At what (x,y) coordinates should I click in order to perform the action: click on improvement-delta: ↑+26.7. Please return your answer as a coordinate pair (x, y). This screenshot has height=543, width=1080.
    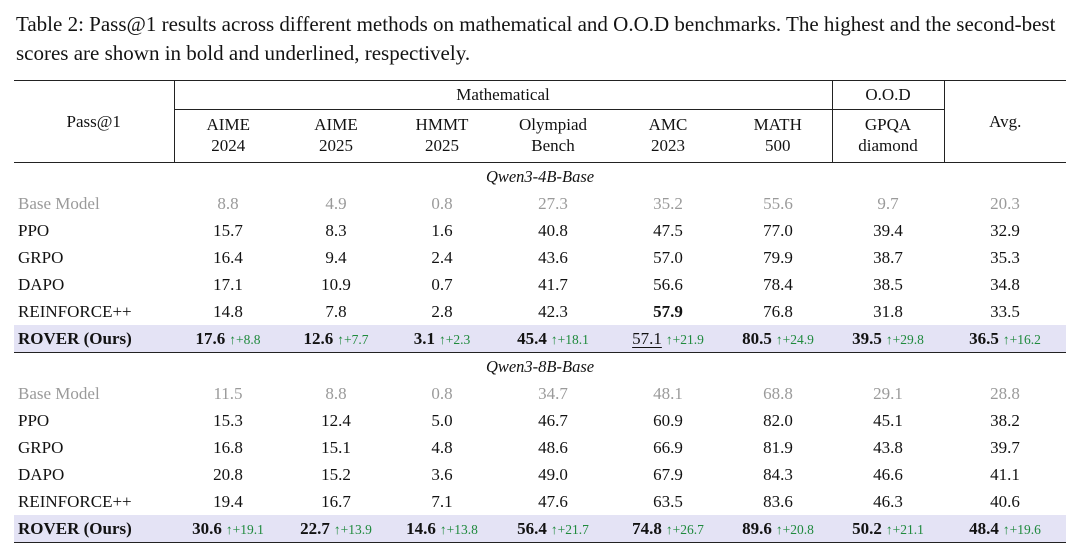
    Looking at the image, I should click on (684, 529).